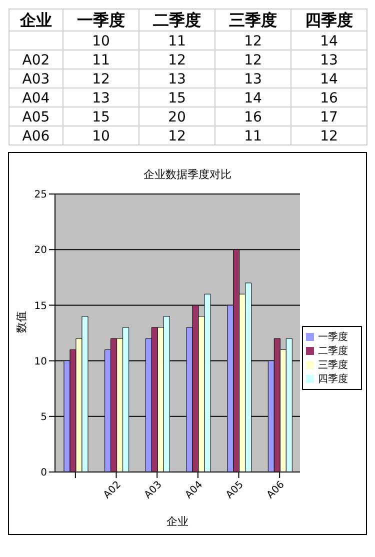  What do you see at coordinates (40, 250) in the screenshot?
I see `y-tick-label: 20` at bounding box center [40, 250].